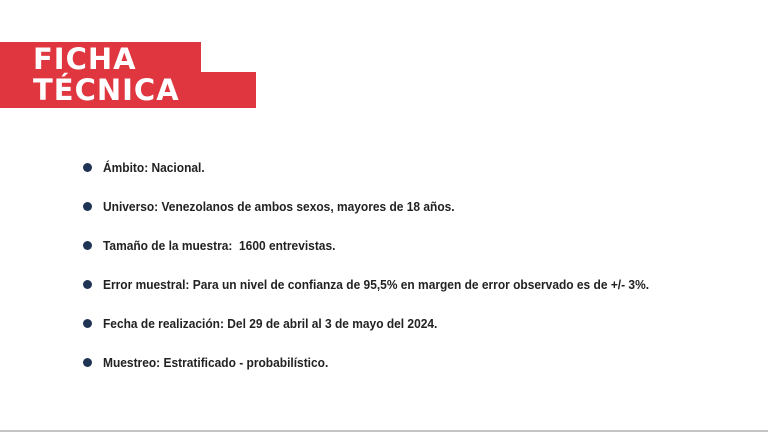 This screenshot has height=432, width=768. I want to click on item-text: Ámbito: Nacional., so click(154, 167).